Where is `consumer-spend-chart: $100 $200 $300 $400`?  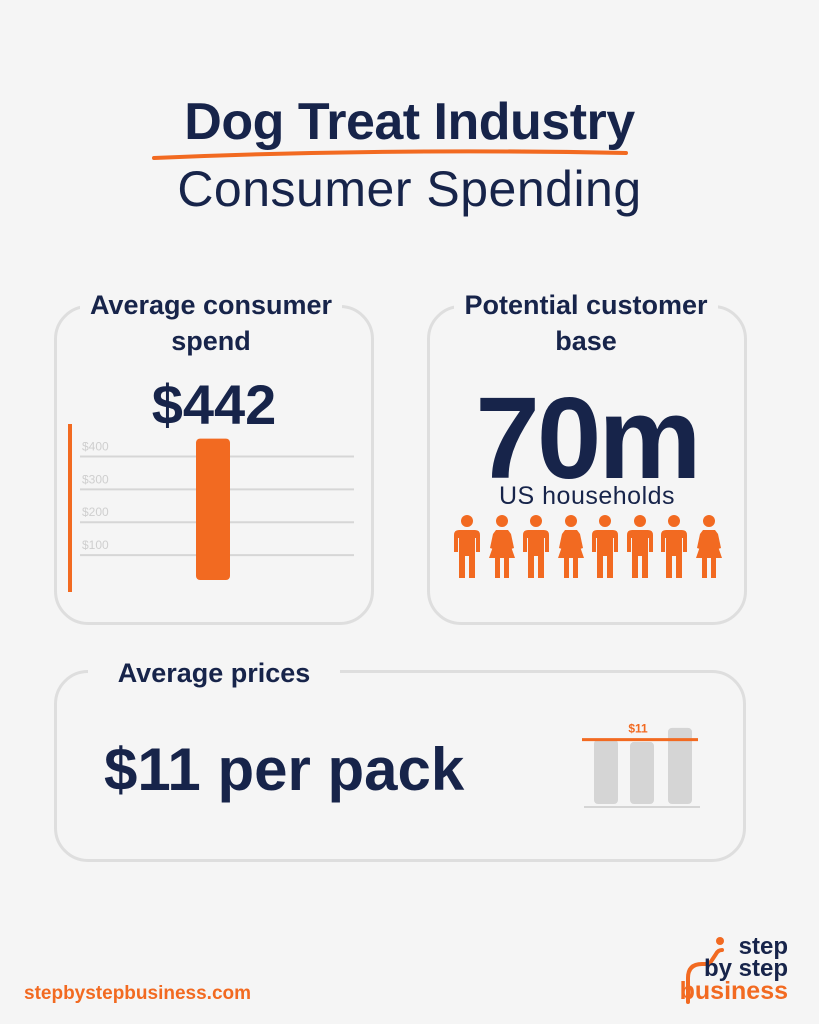 consumer-spend-chart: $100 $200 $300 $400 is located at coordinates (211, 508).